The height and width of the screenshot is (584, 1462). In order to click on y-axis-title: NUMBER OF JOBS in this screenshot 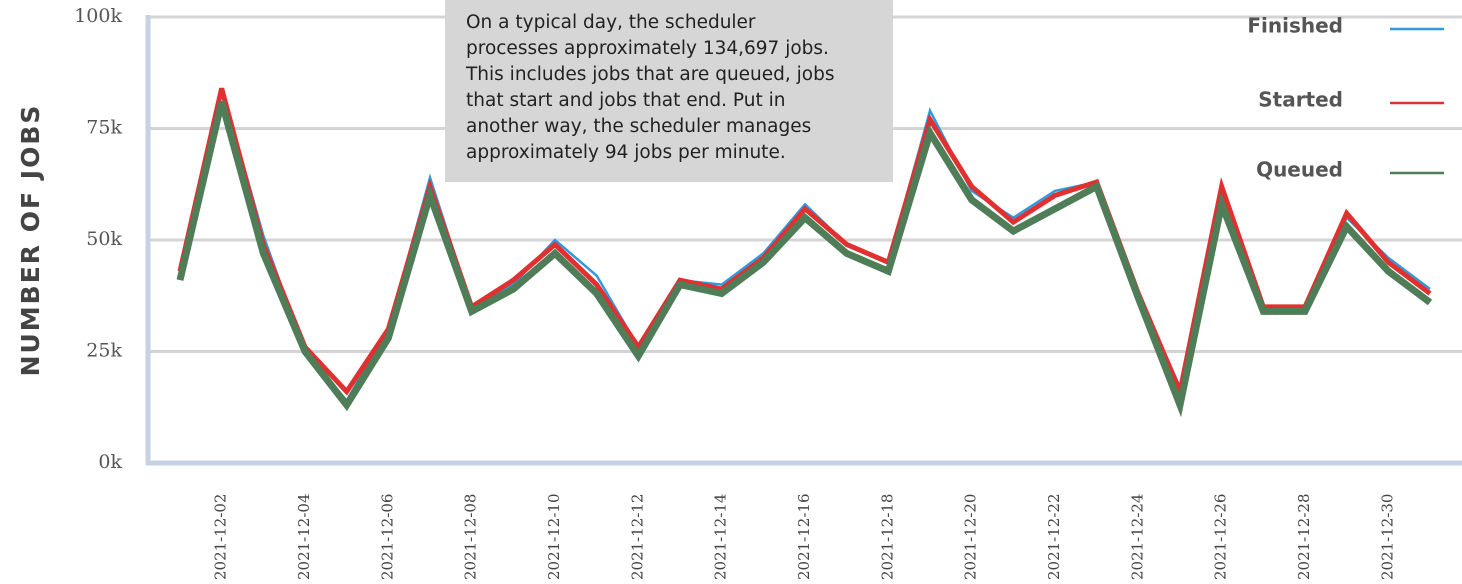, I will do `click(30, 240)`.